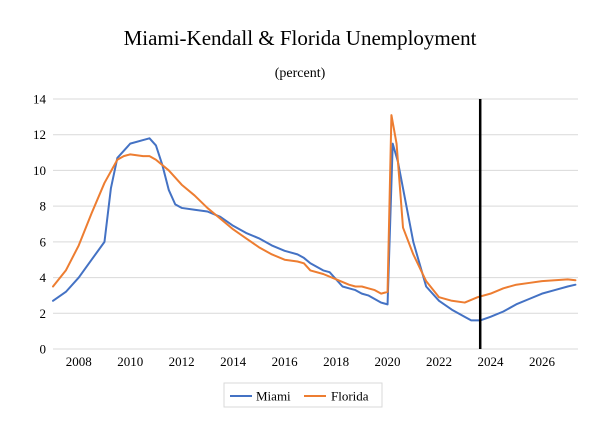 The image size is (593, 436). What do you see at coordinates (300, 38) in the screenshot?
I see `chart-title: Miami-Kendall & Florida Unemployment` at bounding box center [300, 38].